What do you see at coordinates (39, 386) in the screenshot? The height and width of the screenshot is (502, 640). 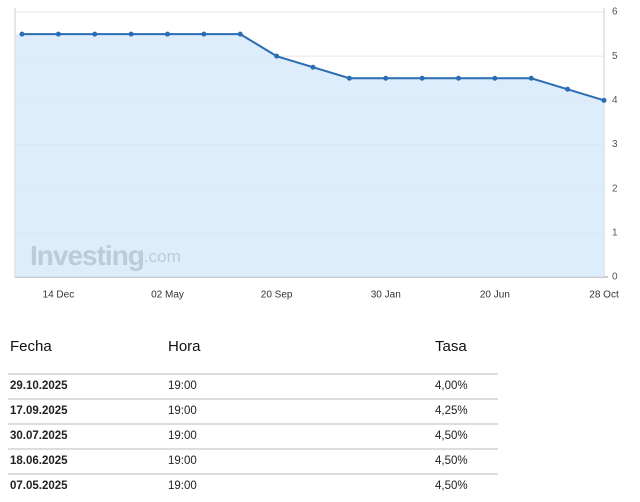 I see `table-cell: 29.10.2025` at bounding box center [39, 386].